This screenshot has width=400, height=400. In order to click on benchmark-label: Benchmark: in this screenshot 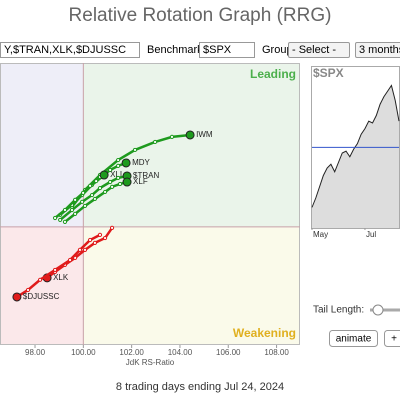, I will do `click(176, 50)`.